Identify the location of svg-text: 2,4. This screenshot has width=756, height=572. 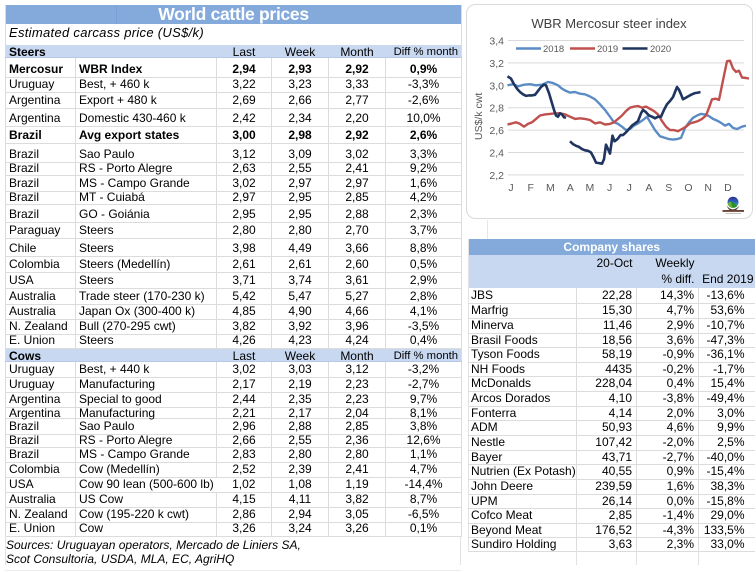
(496, 154).